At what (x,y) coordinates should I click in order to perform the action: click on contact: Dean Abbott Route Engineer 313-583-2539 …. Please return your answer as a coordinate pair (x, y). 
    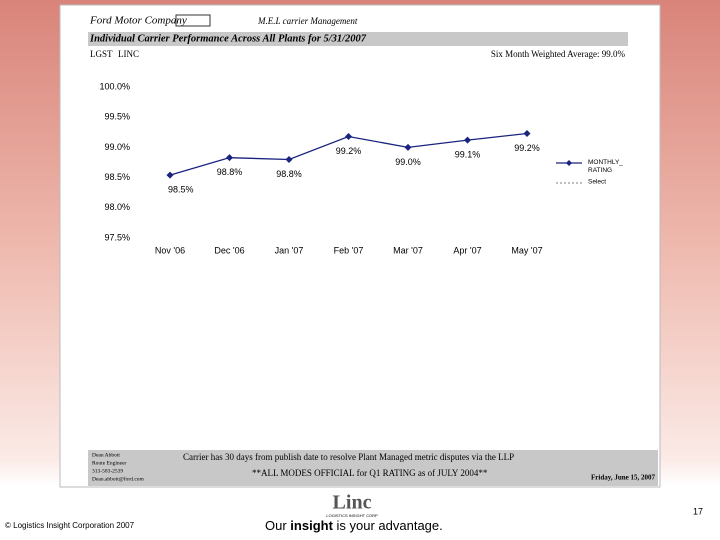
    Looking at the image, I should click on (118, 467).